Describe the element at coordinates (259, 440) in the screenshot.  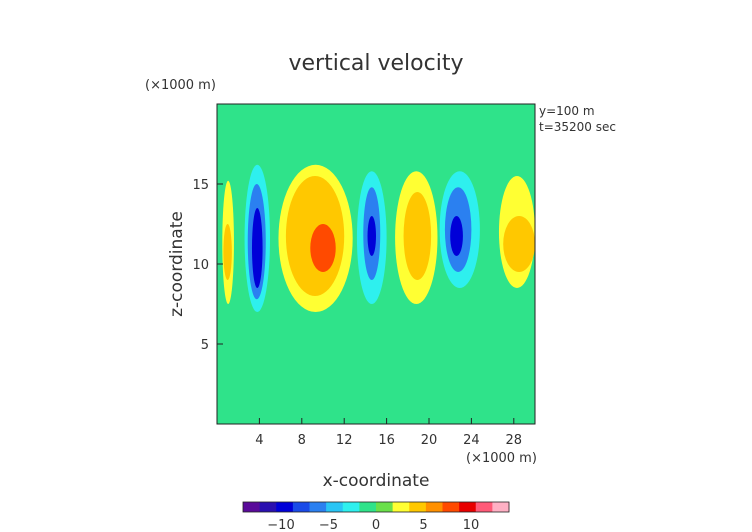
I see `x-tick-label: 4` at that location.